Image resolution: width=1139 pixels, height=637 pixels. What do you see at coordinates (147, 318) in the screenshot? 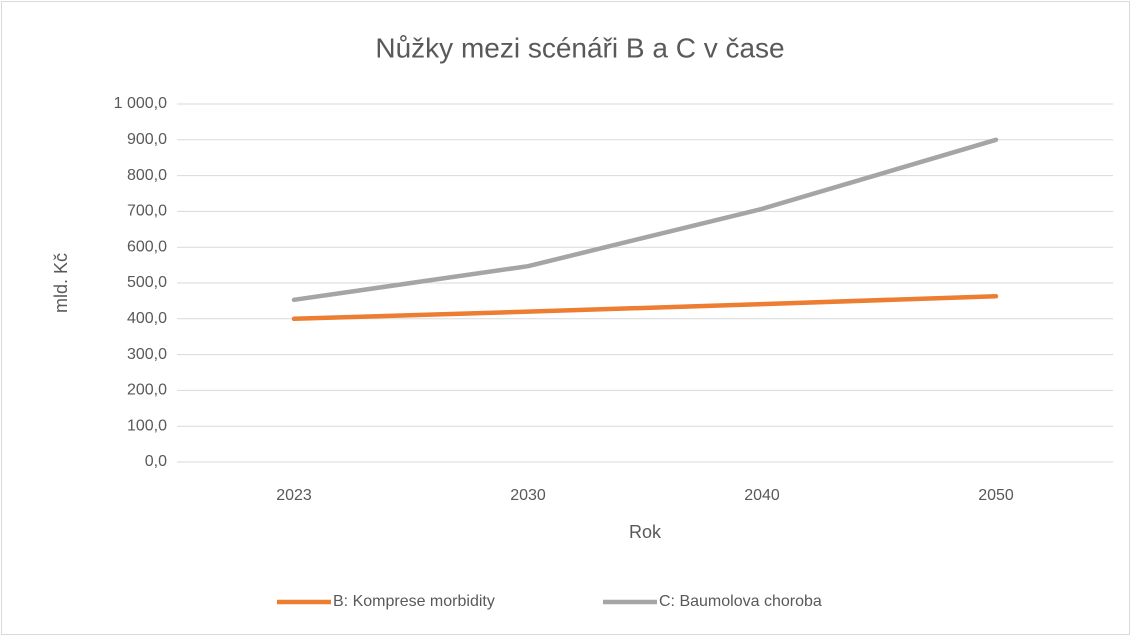
I see `y-tick-label: 400,0` at bounding box center [147, 318].